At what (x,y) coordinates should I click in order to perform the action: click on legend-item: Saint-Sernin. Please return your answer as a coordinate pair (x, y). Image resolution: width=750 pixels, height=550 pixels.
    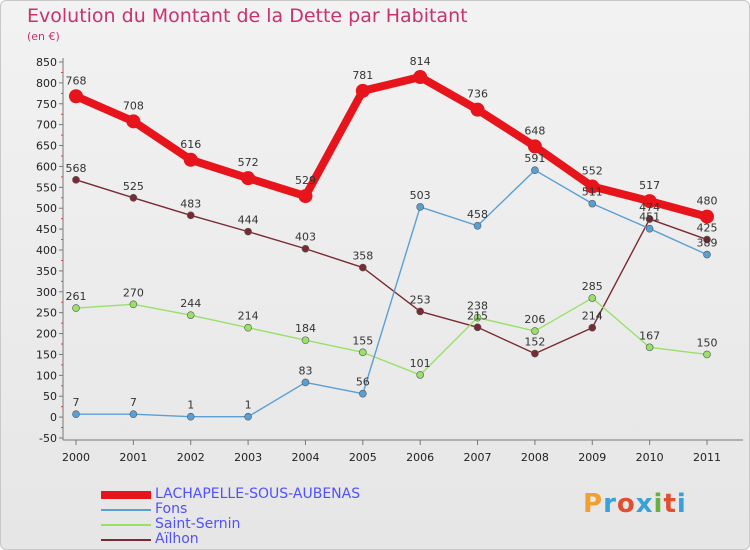
    Looking at the image, I should click on (230, 524).